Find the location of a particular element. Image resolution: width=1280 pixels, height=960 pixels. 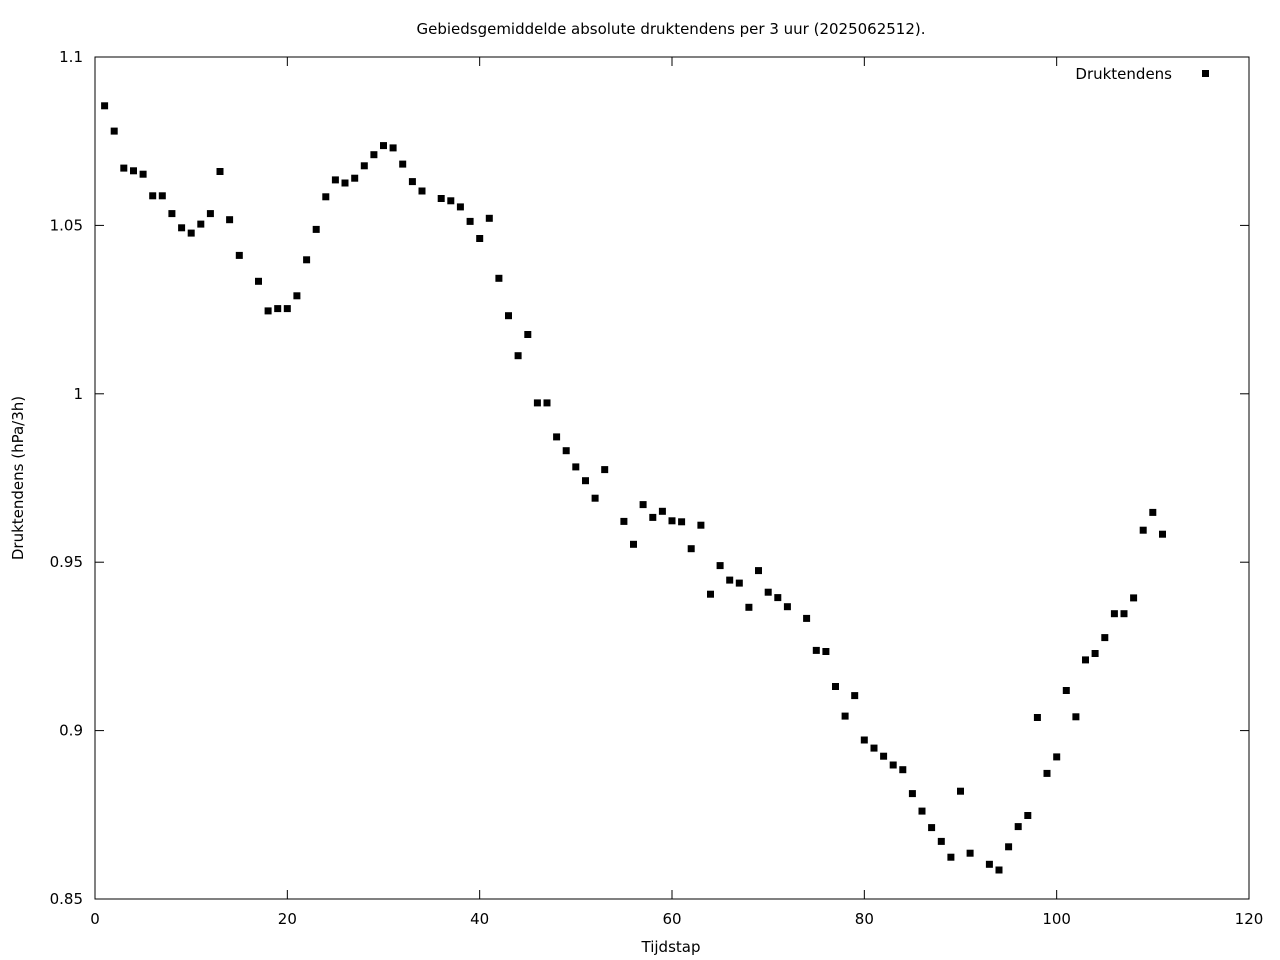

x-tick-labels: 0 20 40 60 80 100 120 is located at coordinates (676, 919).